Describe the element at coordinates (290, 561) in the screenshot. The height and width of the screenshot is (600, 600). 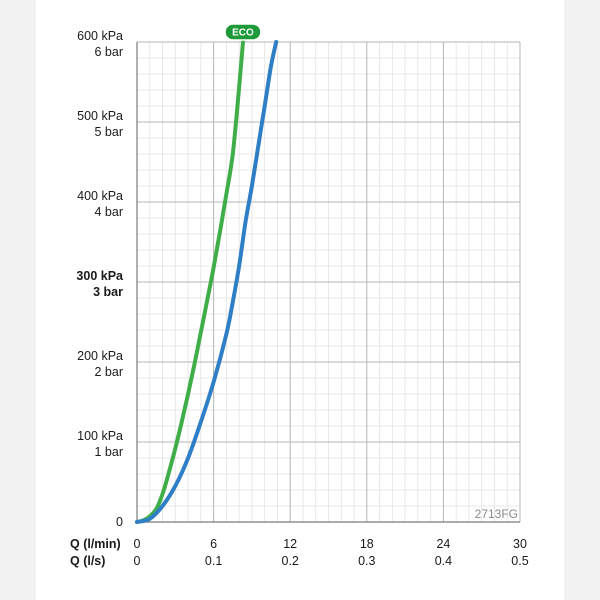
I see `x-tick-label-ls: 0.2` at that location.